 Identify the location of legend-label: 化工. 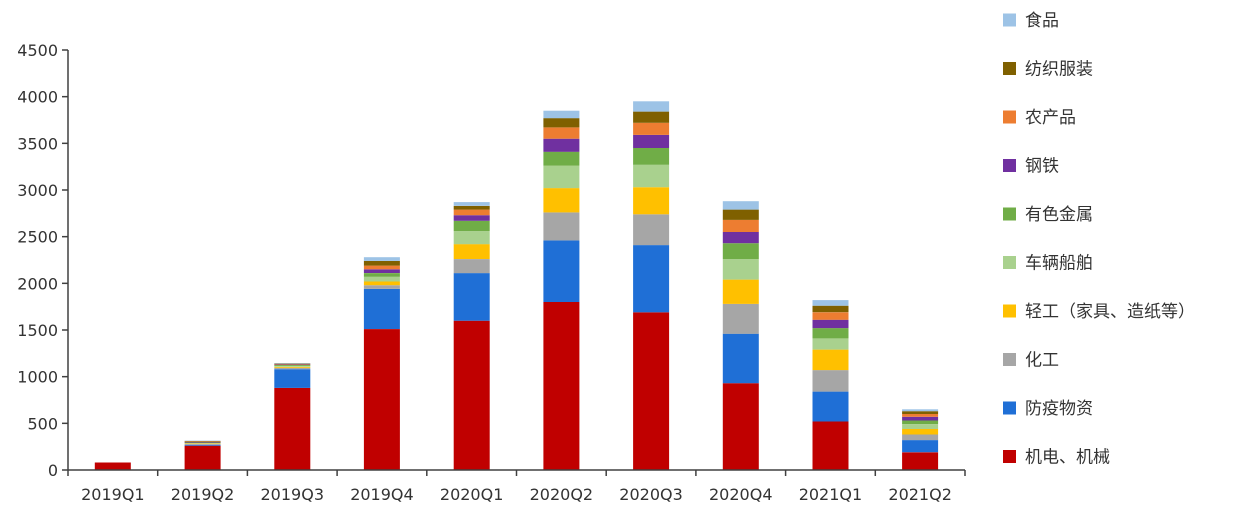
(1042, 361).